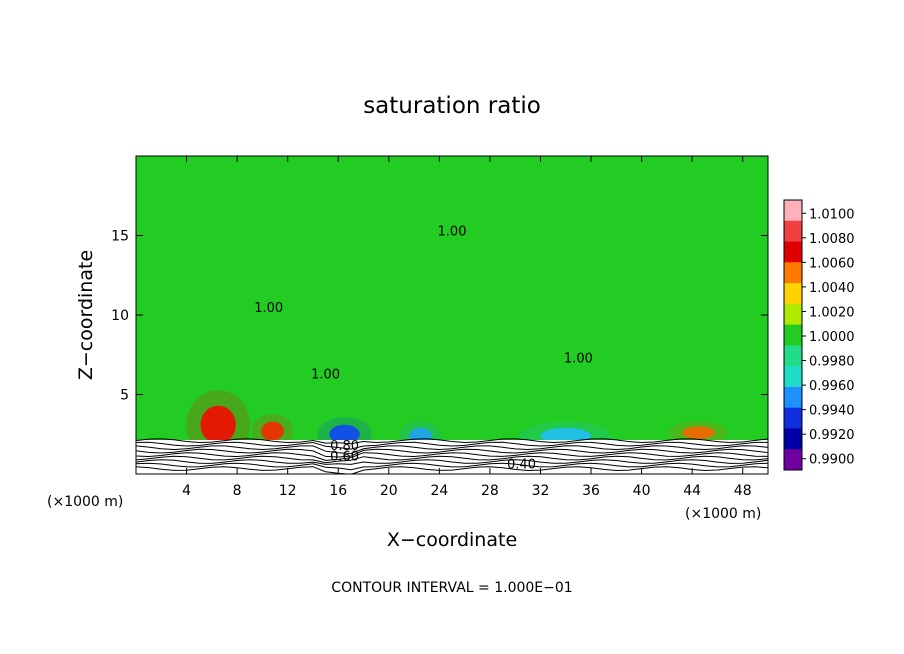 Image resolution: width=904 pixels, height=654 pixels. What do you see at coordinates (832, 435) in the screenshot?
I see `colorbar-label-9: 0.9920` at bounding box center [832, 435].